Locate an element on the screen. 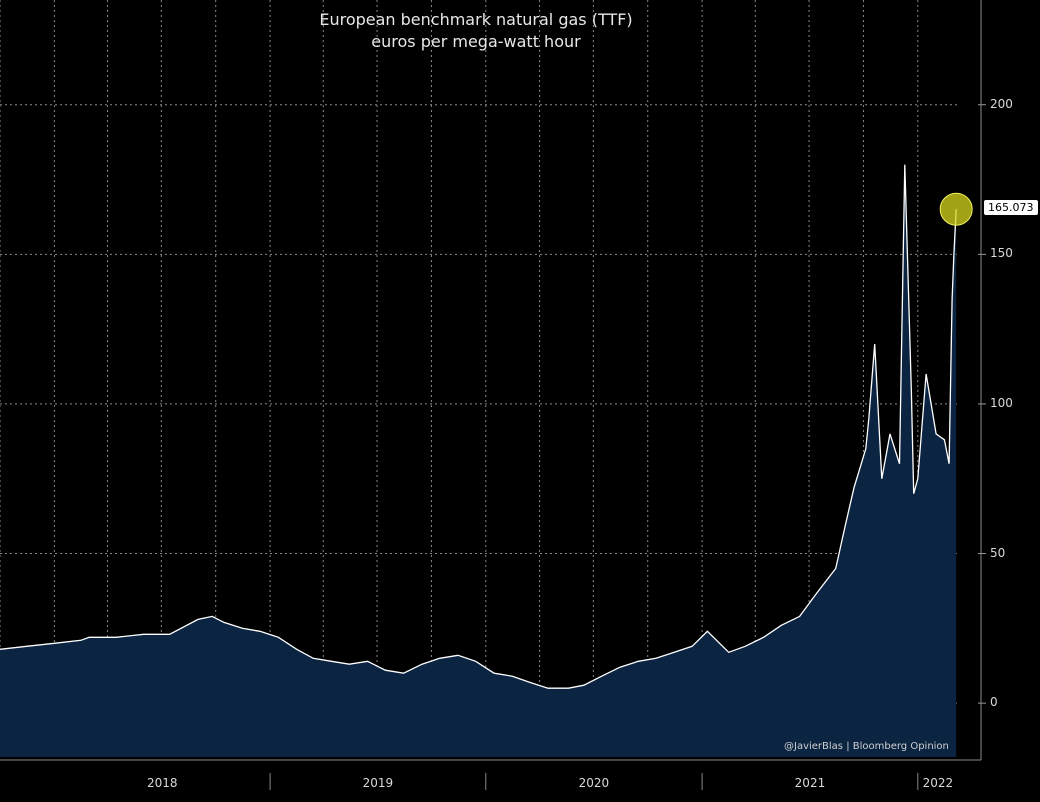 This screenshot has height=802, width=1040. chart-subtitle: euros per mega-watt hour is located at coordinates (476, 41).